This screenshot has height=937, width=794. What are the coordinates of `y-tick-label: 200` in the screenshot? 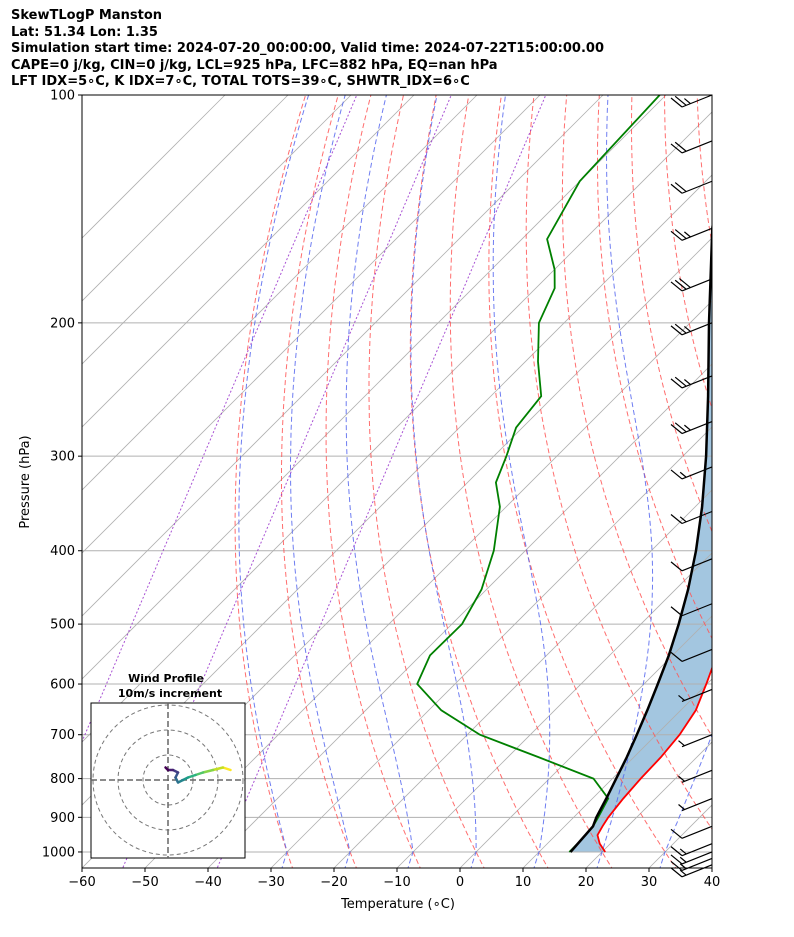 It's located at (62, 323).